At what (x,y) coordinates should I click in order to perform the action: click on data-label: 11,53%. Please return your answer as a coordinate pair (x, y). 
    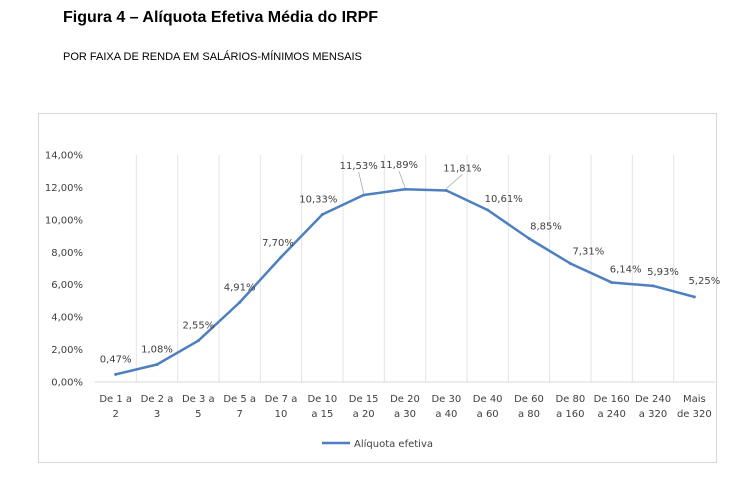
    Looking at the image, I should click on (359, 166).